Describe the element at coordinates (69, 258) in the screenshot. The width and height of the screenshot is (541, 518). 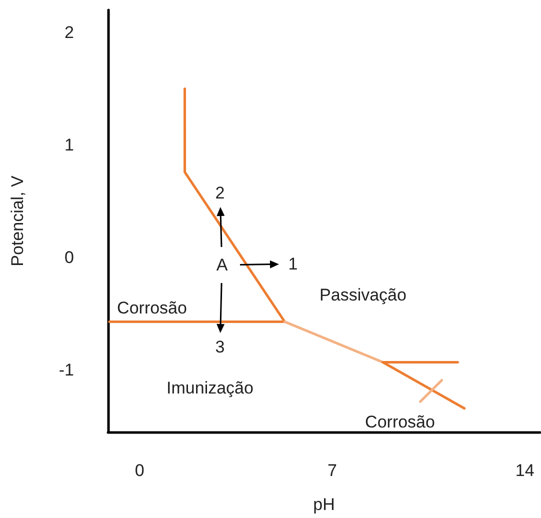
I see `y-tick-label: 0` at that location.